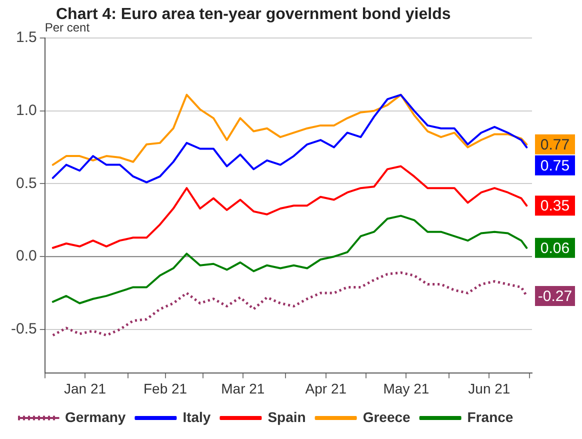  What do you see at coordinates (26, 111) in the screenshot?
I see `y-tick-label: 1.0` at bounding box center [26, 111].